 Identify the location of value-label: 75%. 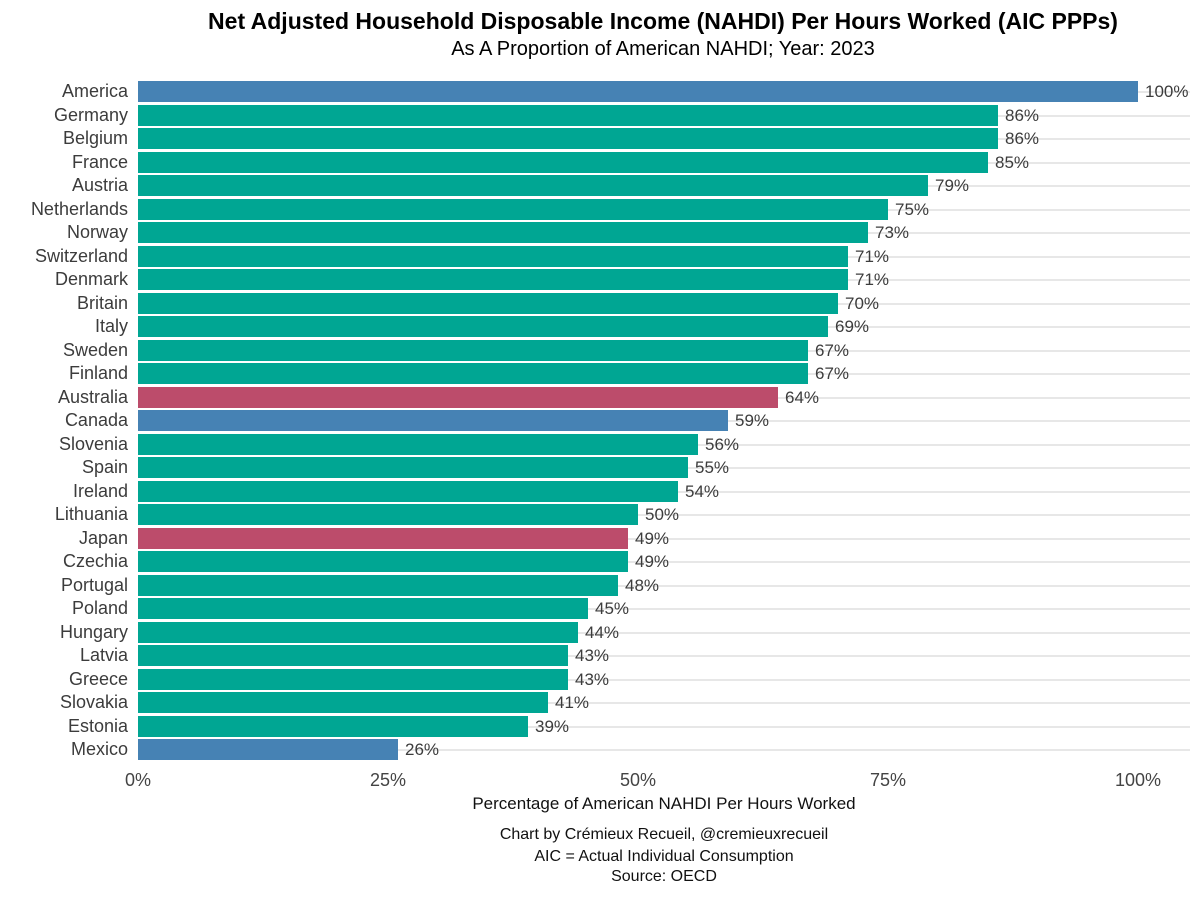
(912, 209).